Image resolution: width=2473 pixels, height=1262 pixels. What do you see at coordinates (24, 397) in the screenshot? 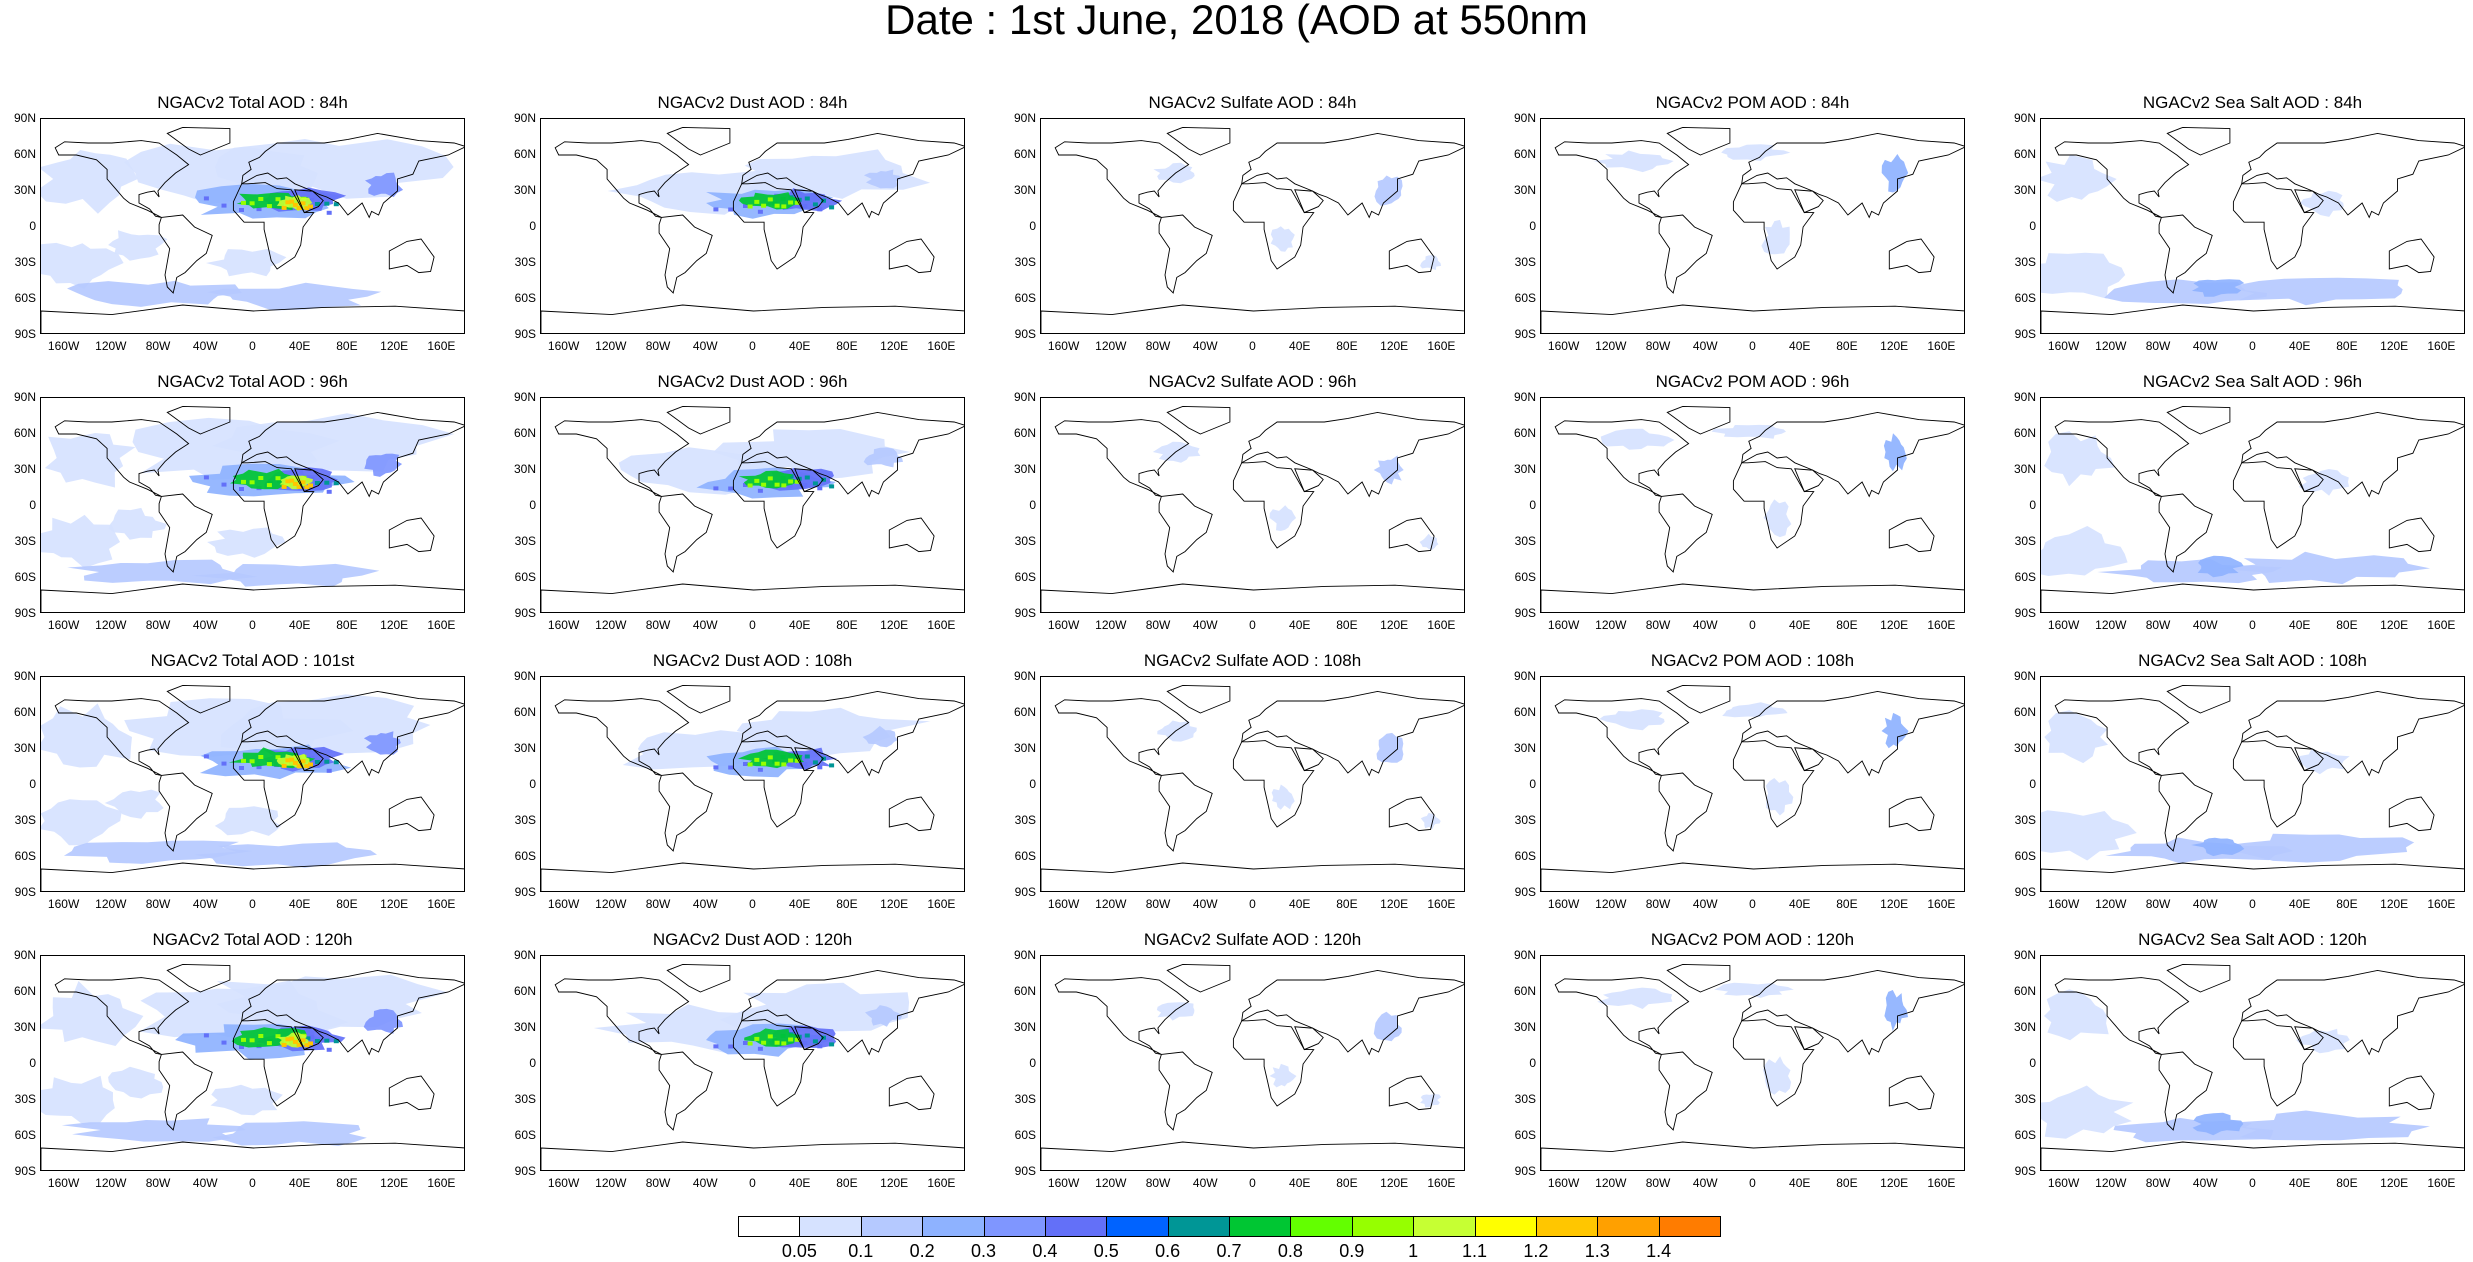
I see `latitude-tick-label: 90N` at bounding box center [24, 397].